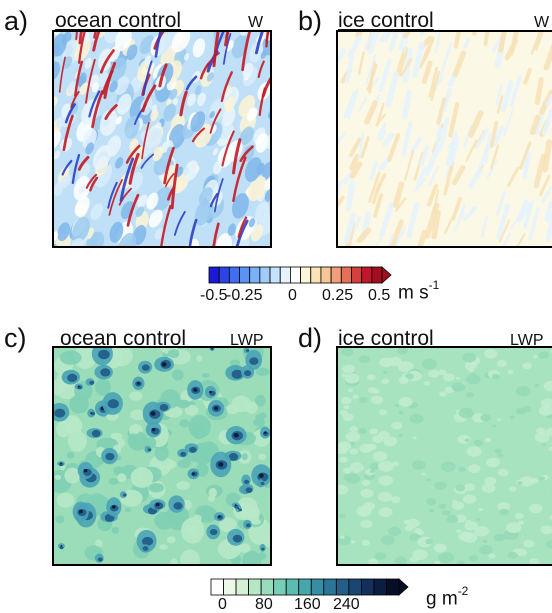  Describe the element at coordinates (247, 340) in the screenshot. I see `panel-c-variable: LWP` at that location.